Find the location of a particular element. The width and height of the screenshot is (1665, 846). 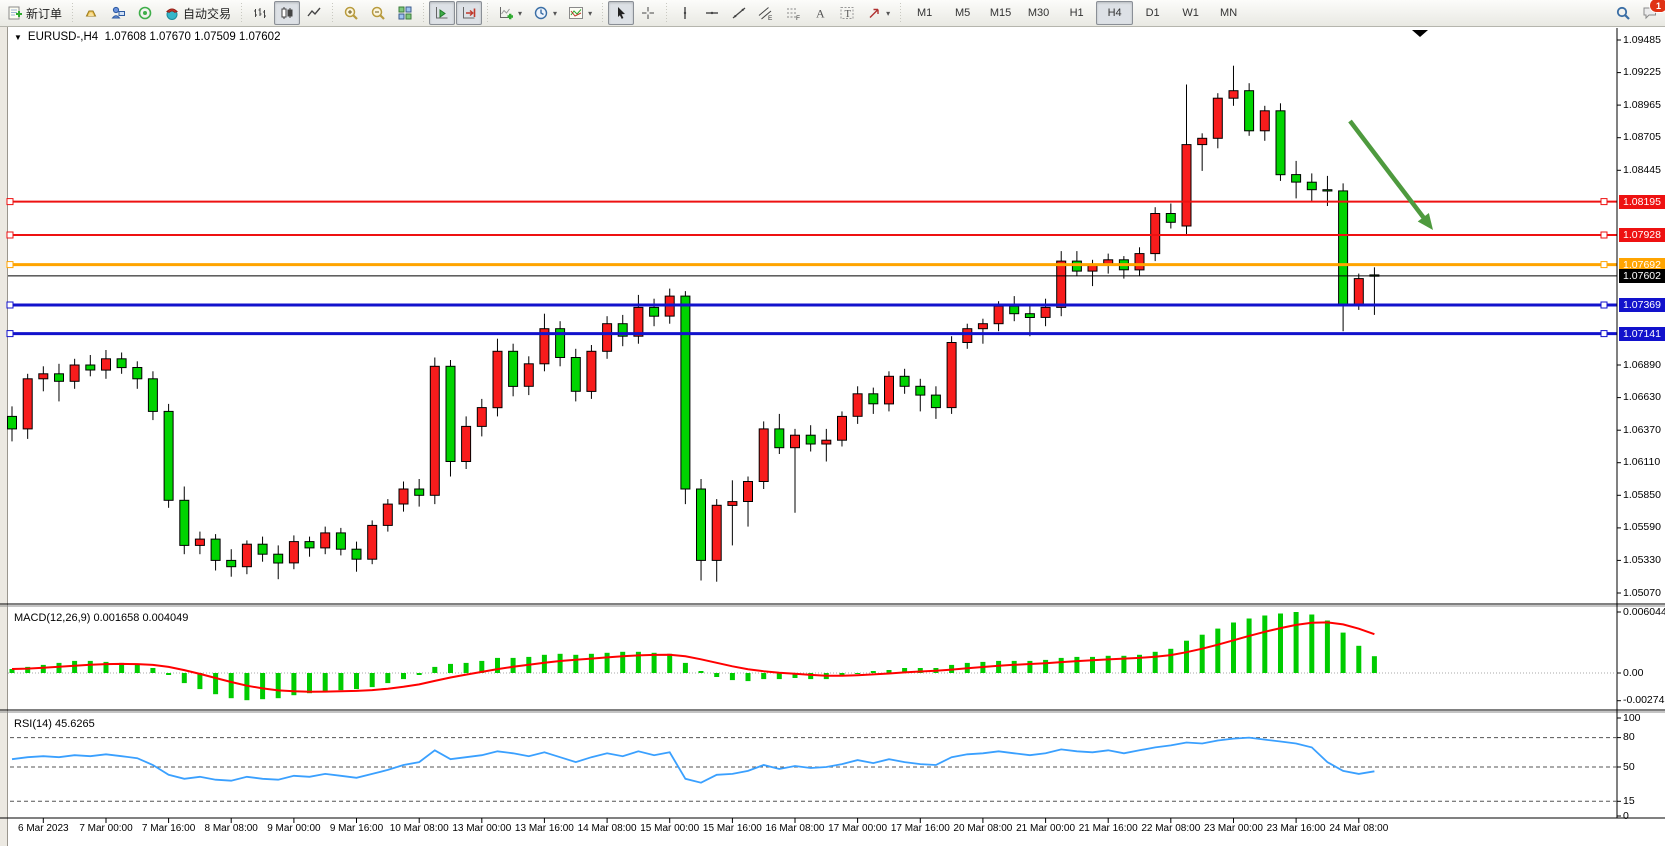

arrows-button: ▾ is located at coordinates (878, 13).